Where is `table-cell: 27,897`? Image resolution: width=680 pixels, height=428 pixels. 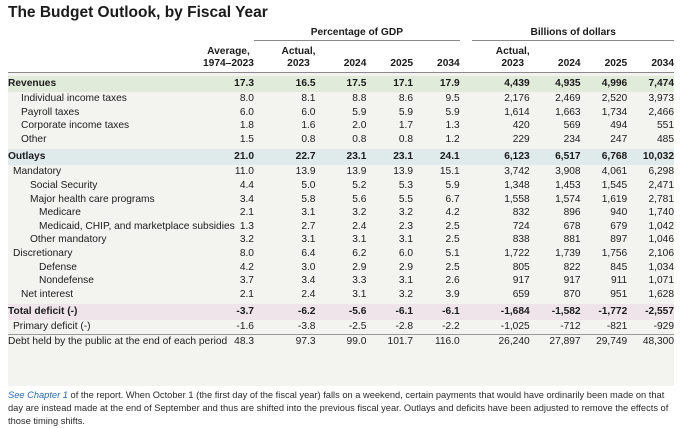 table-cell: 27,897 is located at coordinates (565, 341).